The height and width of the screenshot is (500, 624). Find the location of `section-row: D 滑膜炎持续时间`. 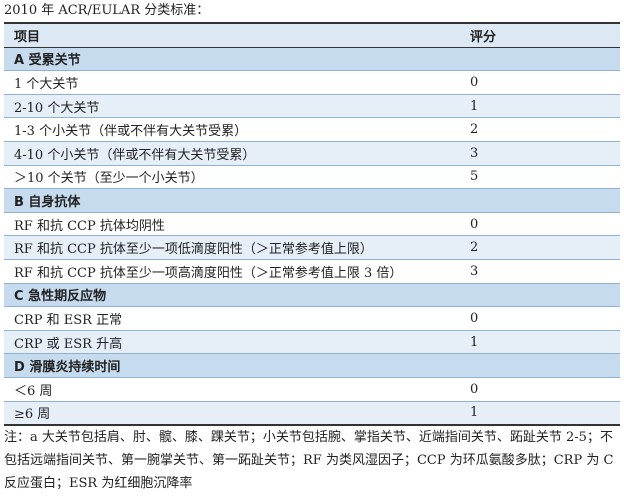

section-row: D 滑膜炎持续时间 is located at coordinates (312, 365).